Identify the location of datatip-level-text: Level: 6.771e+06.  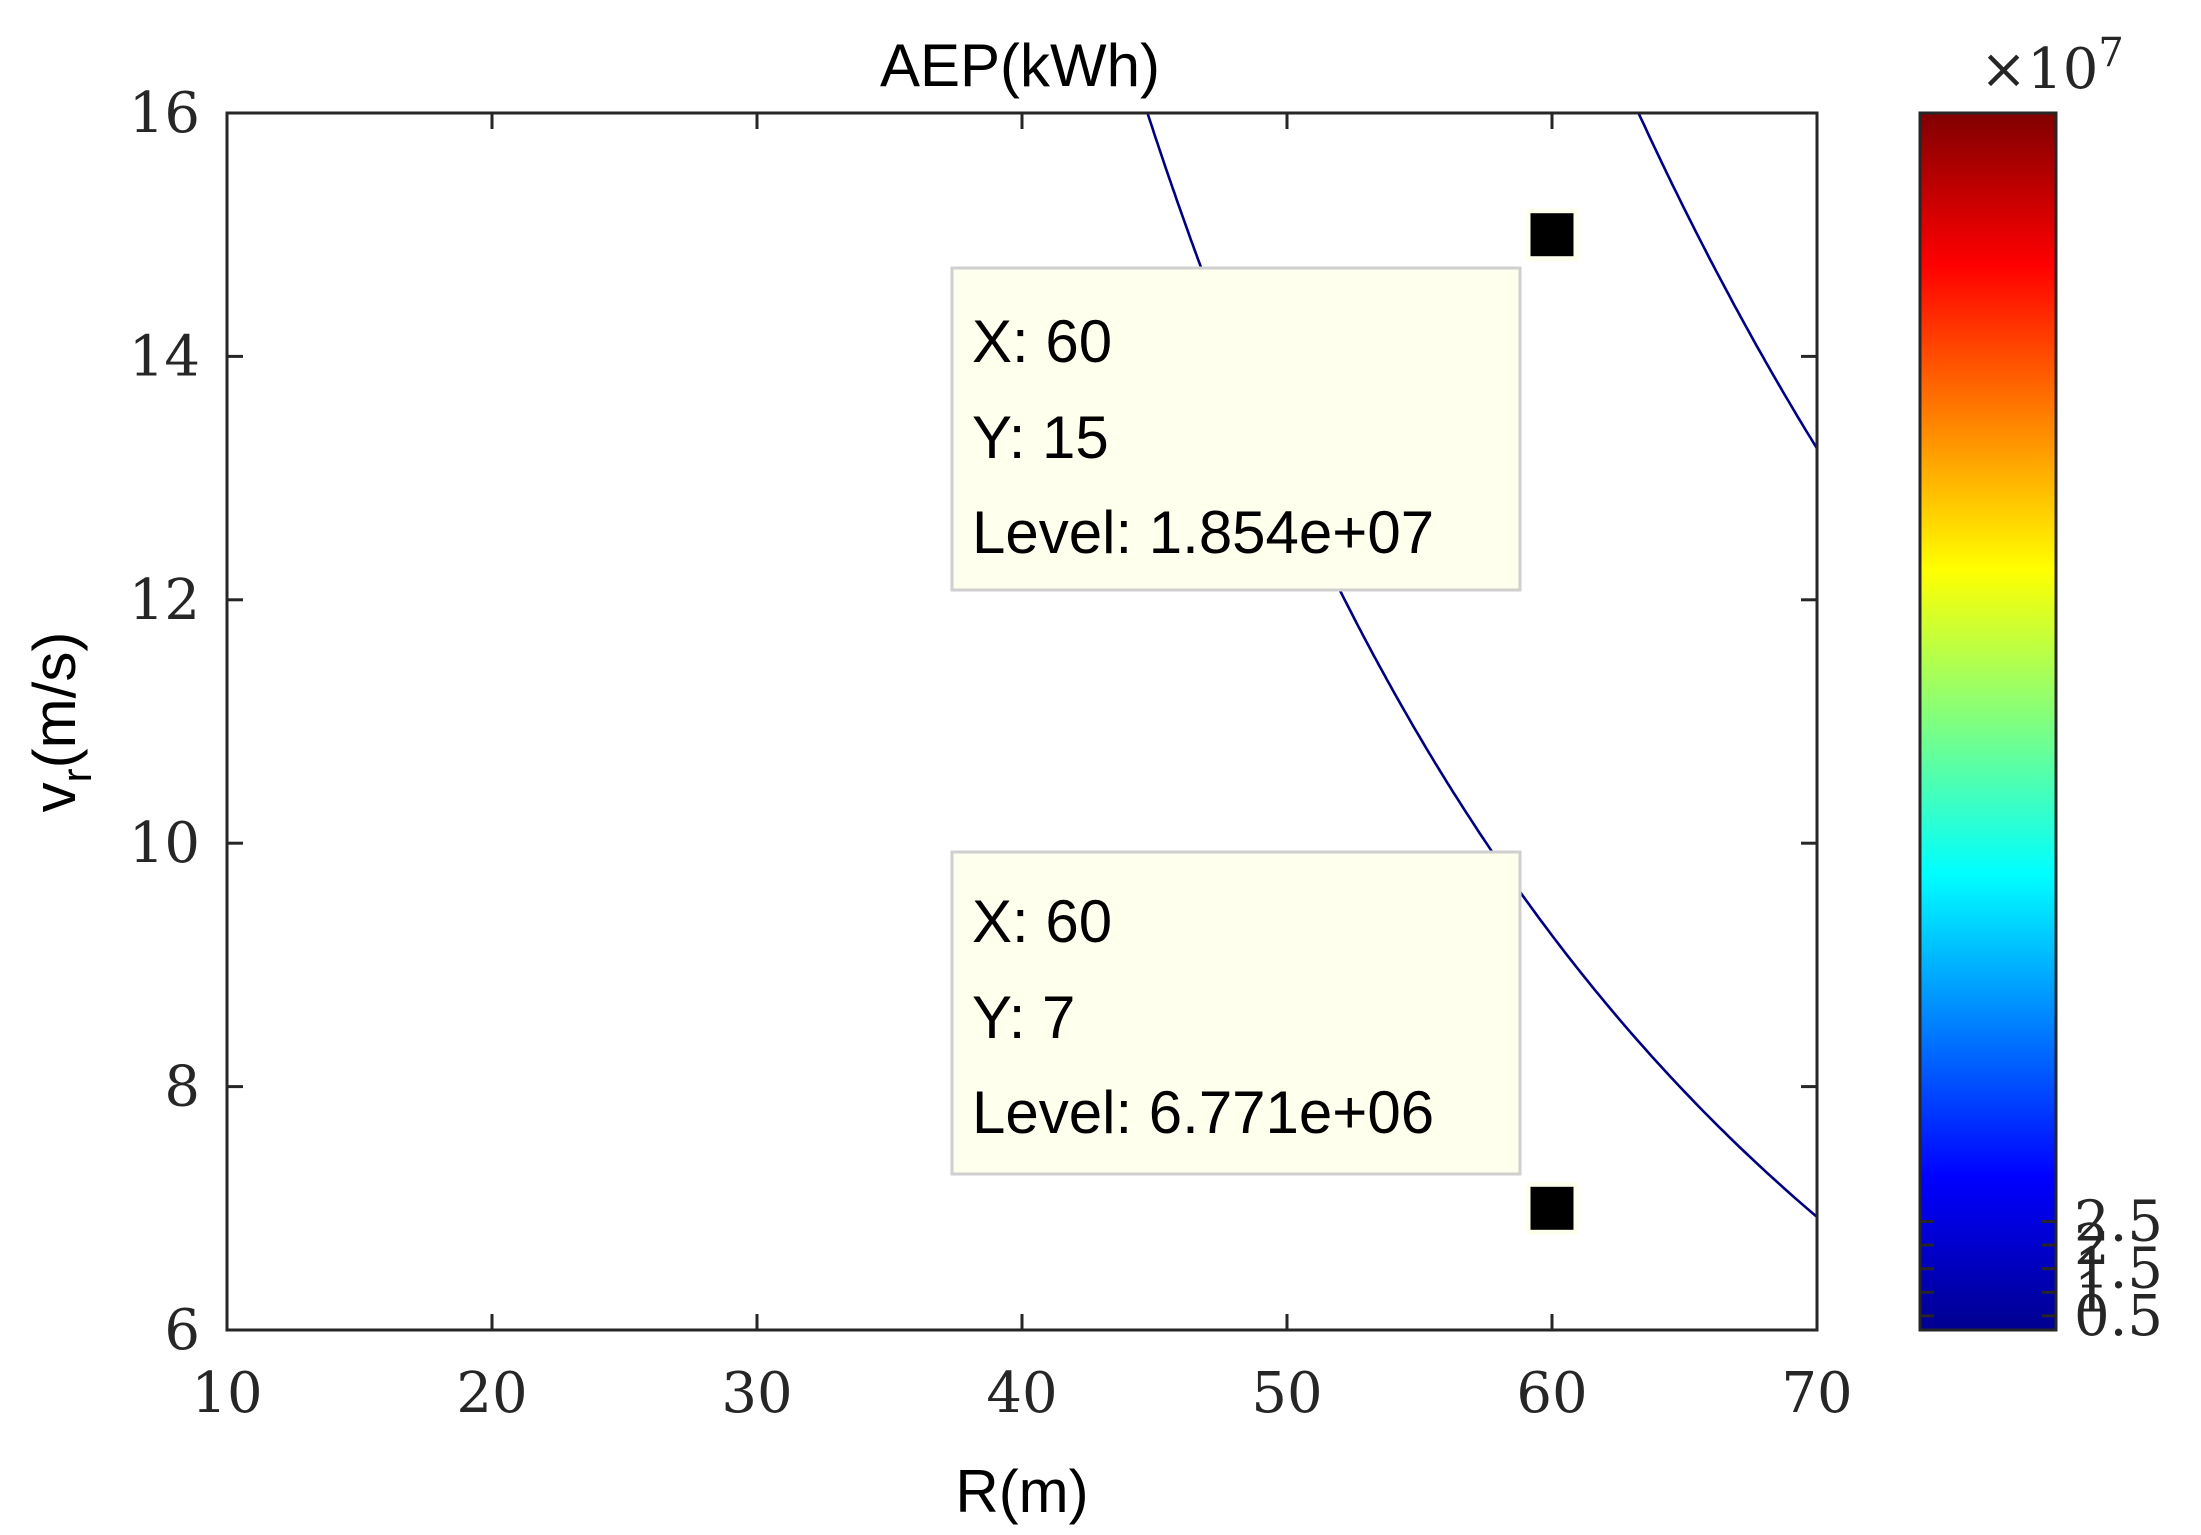
(1203, 1112).